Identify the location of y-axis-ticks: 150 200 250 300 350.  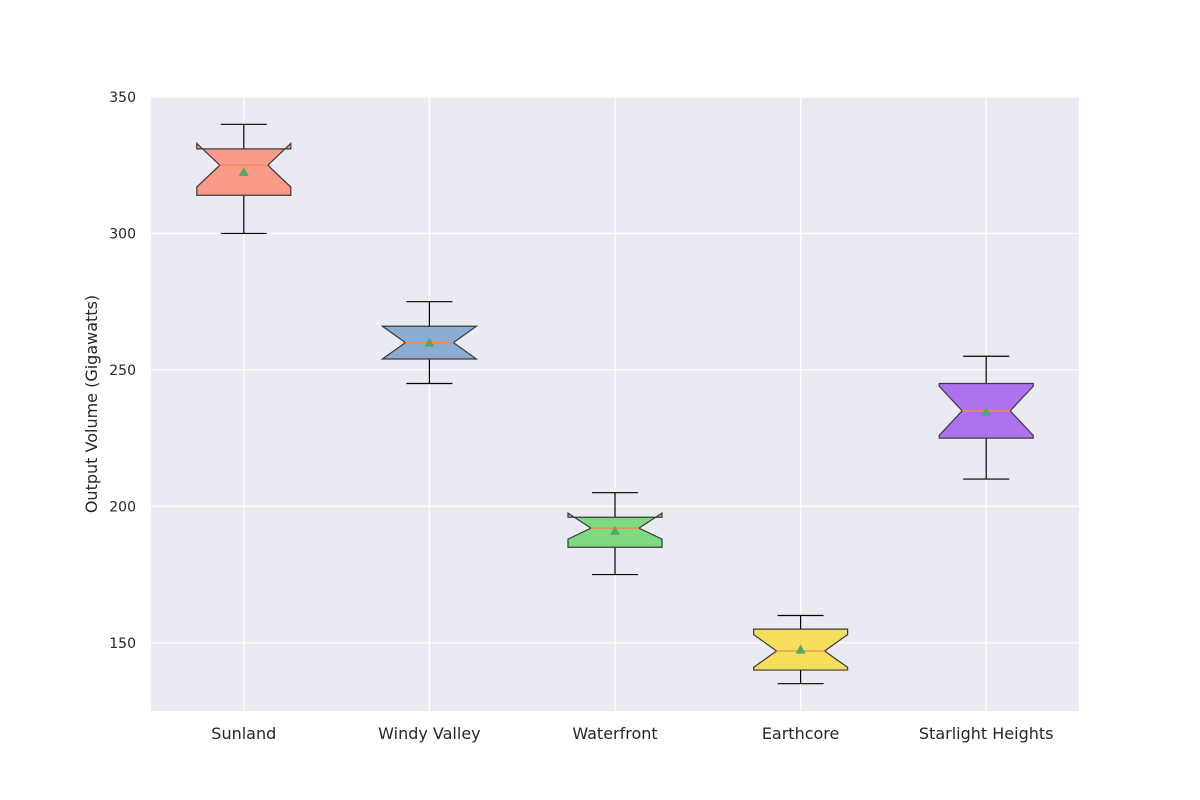
(122, 371).